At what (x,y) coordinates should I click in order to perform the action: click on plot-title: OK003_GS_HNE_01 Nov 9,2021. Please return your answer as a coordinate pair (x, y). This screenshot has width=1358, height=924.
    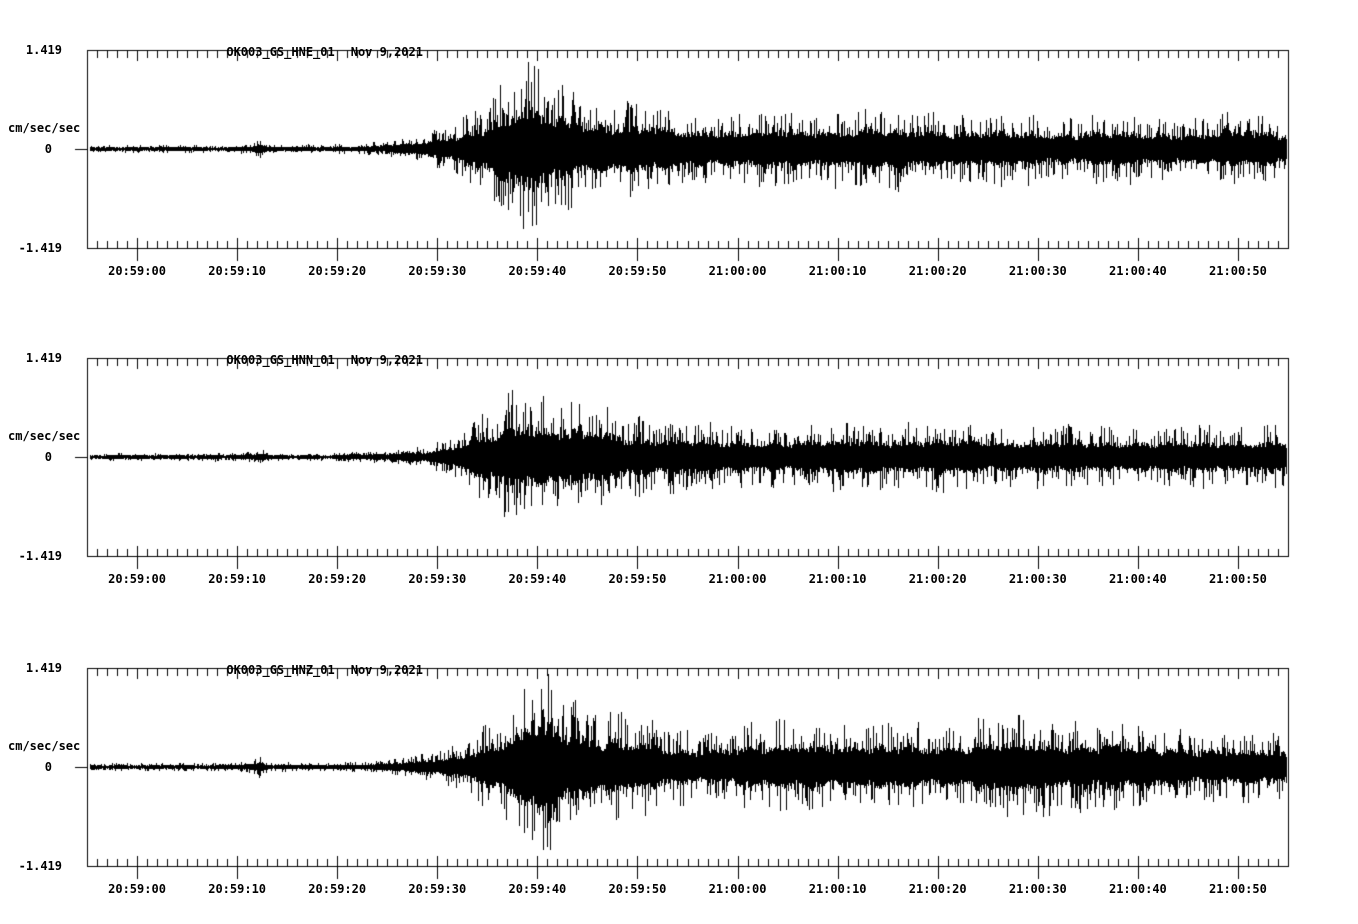
    Looking at the image, I should click on (303, 52).